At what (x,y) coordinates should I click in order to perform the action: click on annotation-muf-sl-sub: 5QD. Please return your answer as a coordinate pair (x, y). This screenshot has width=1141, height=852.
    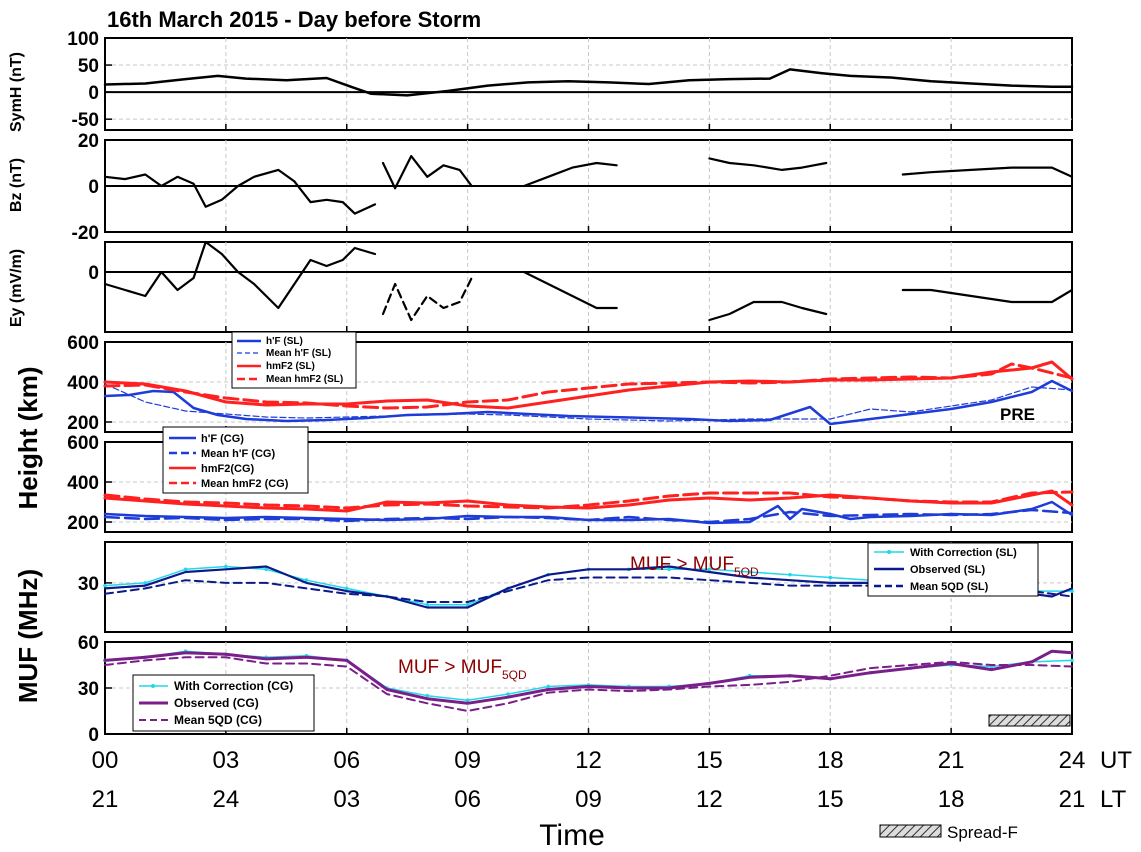
    Looking at the image, I should click on (746, 572).